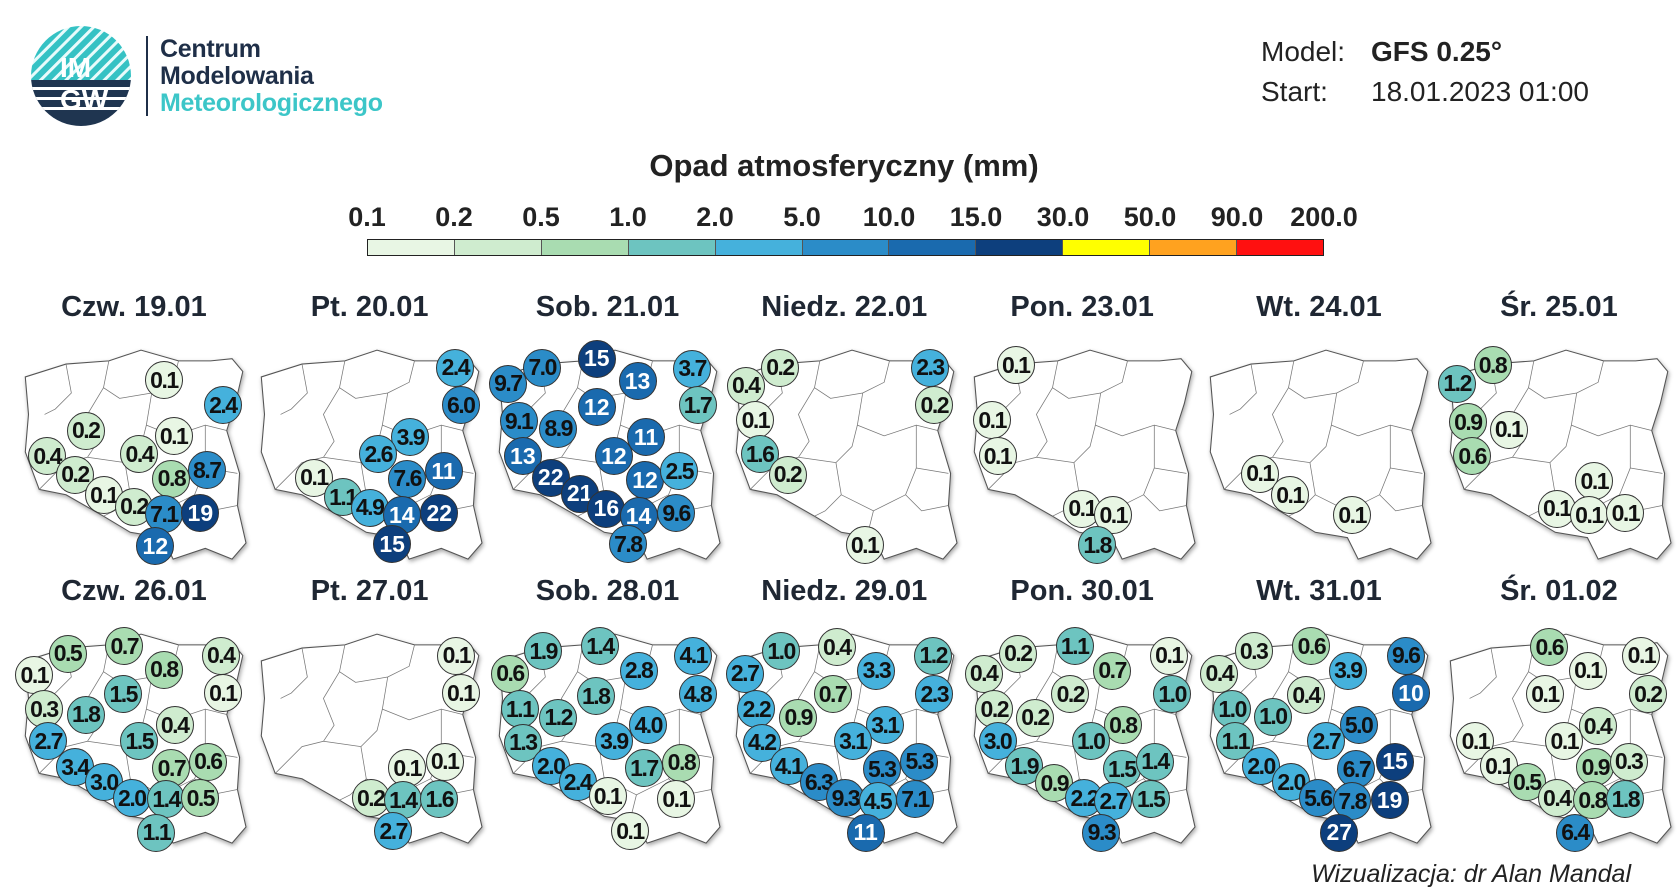 The image size is (1680, 893). Describe the element at coordinates (1411, 693) in the screenshot. I see `precip-marker: 10` at that location.